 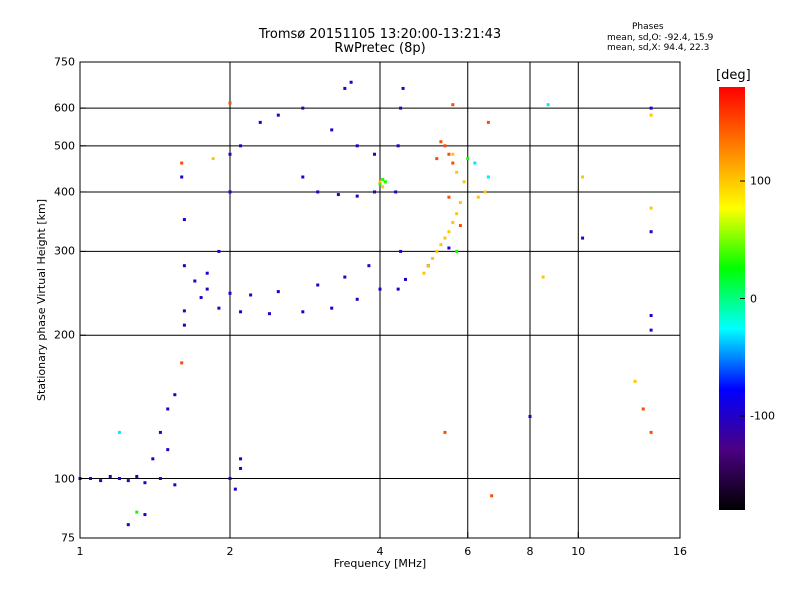 I want to click on colorbar-tick-label: -100, so click(x=762, y=416).